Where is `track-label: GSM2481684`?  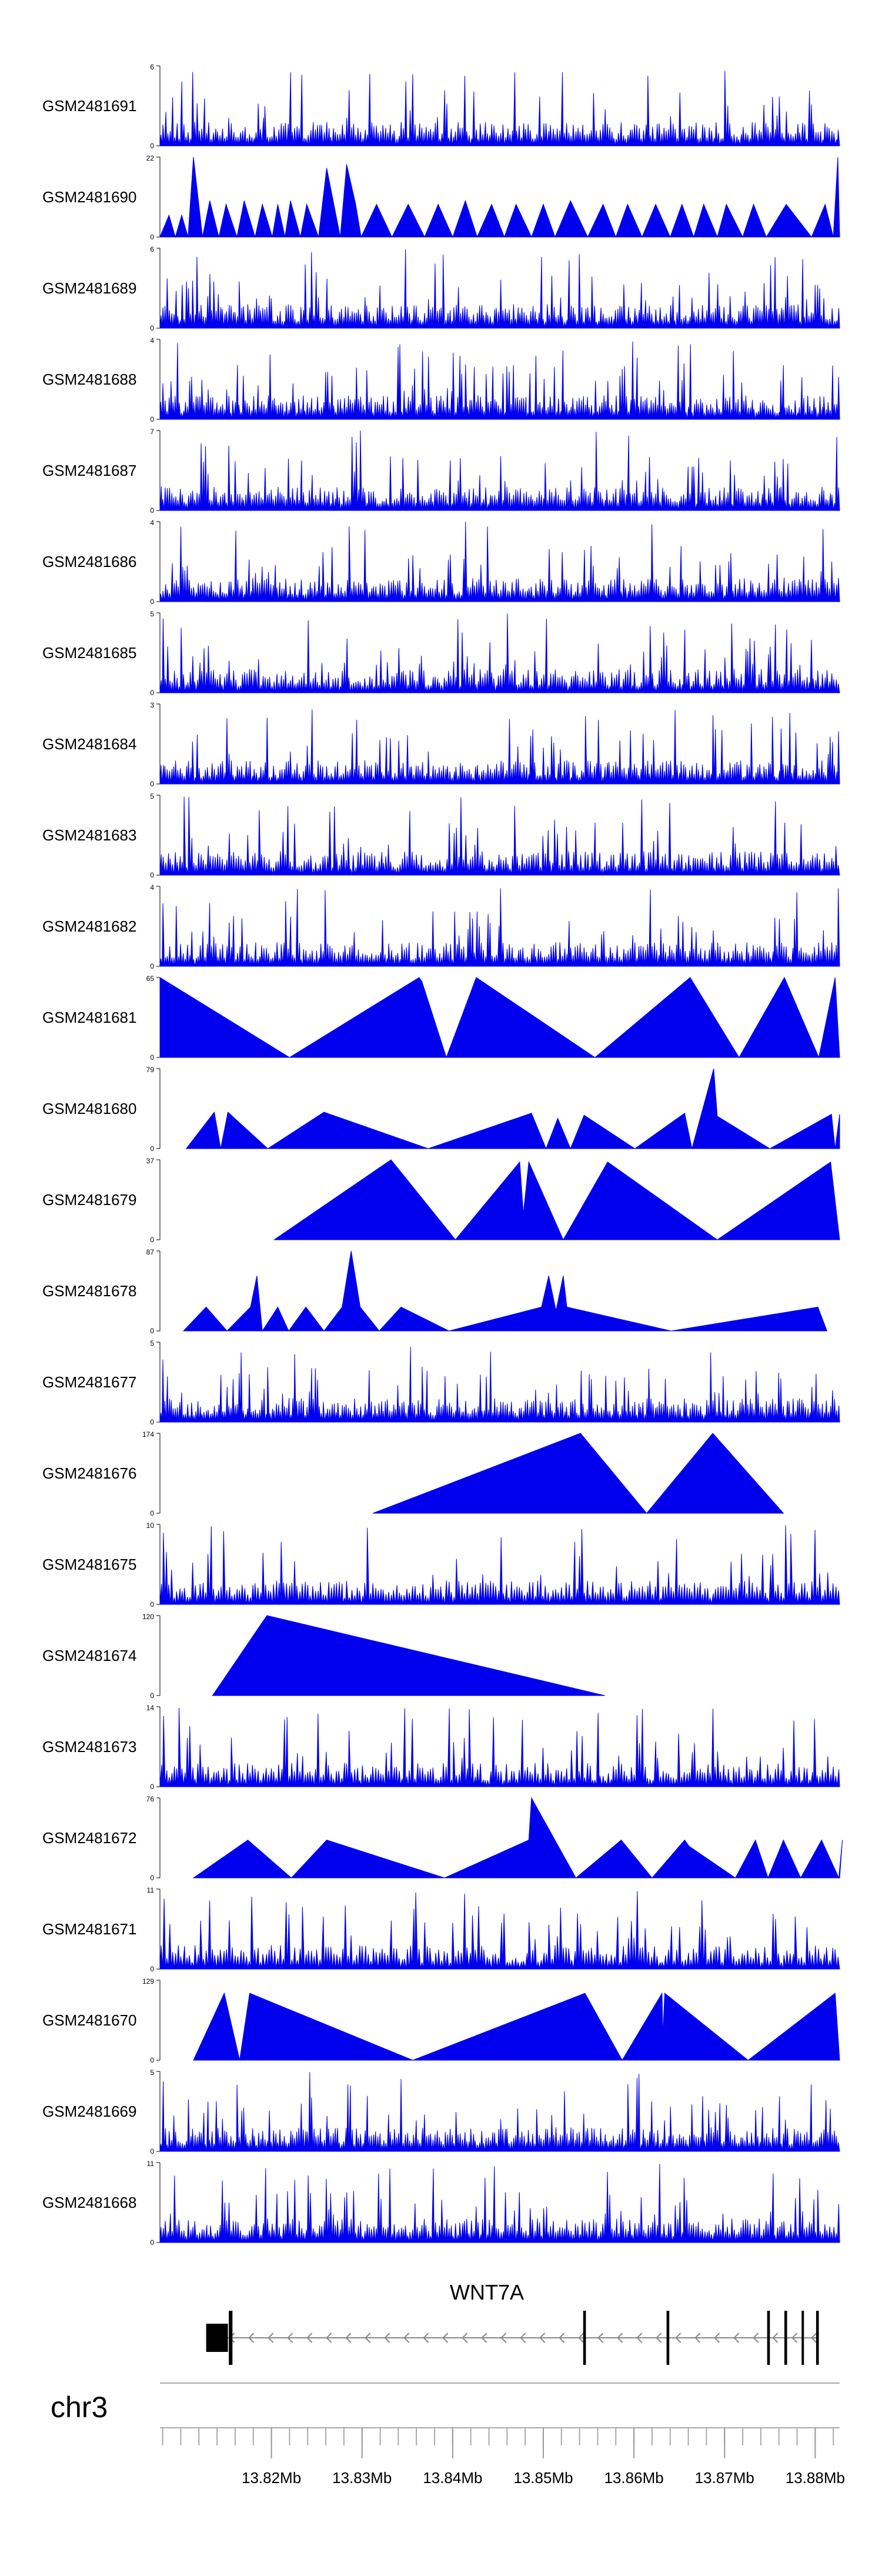
track-label: GSM2481684 is located at coordinates (89, 744).